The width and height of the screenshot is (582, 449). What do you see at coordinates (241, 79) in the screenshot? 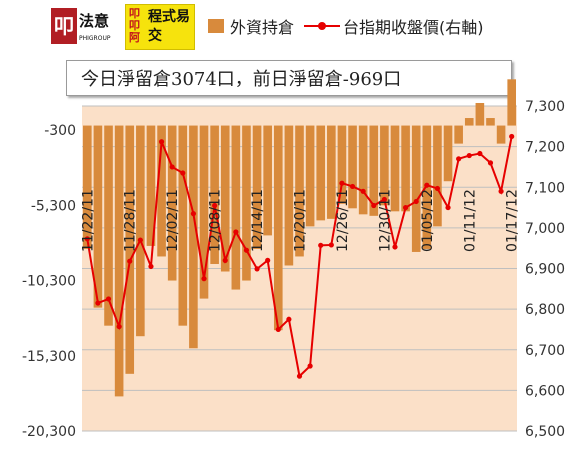
I see `position-summary-text: 今日淨留倉3074口，前日淨留倉-969口` at bounding box center [241, 79].